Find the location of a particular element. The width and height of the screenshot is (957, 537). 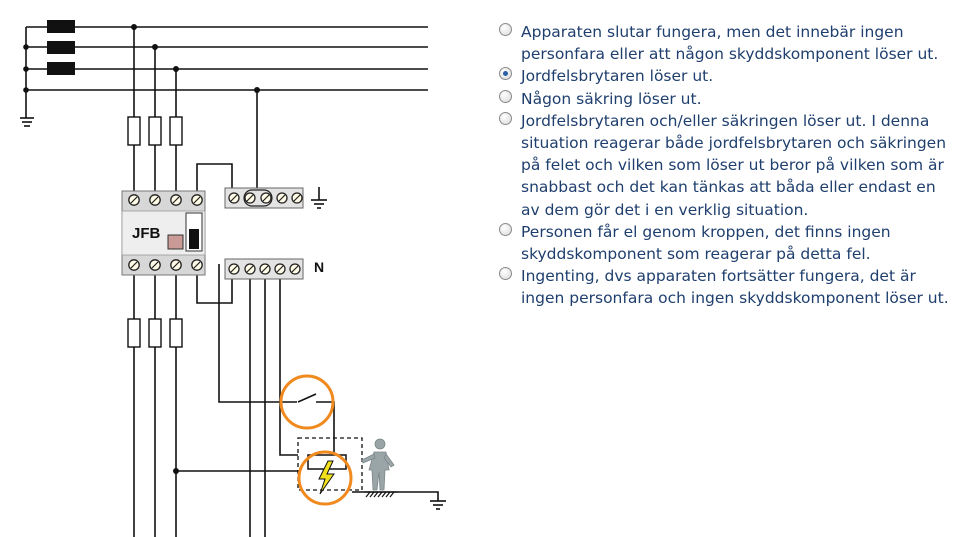

person-icon is located at coordinates (378, 464).